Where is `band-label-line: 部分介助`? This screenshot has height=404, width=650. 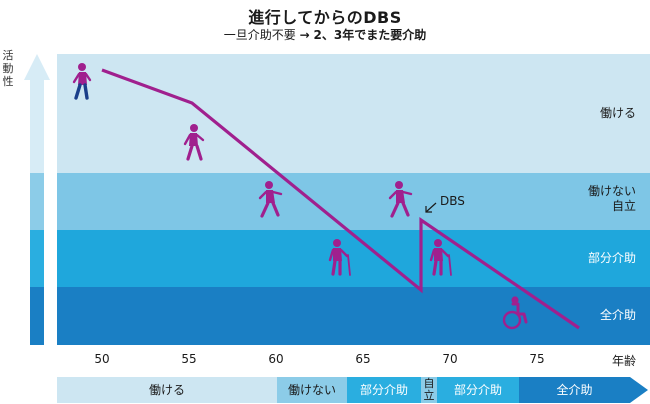
band-label-line: 部分介助 is located at coordinates (611, 258).